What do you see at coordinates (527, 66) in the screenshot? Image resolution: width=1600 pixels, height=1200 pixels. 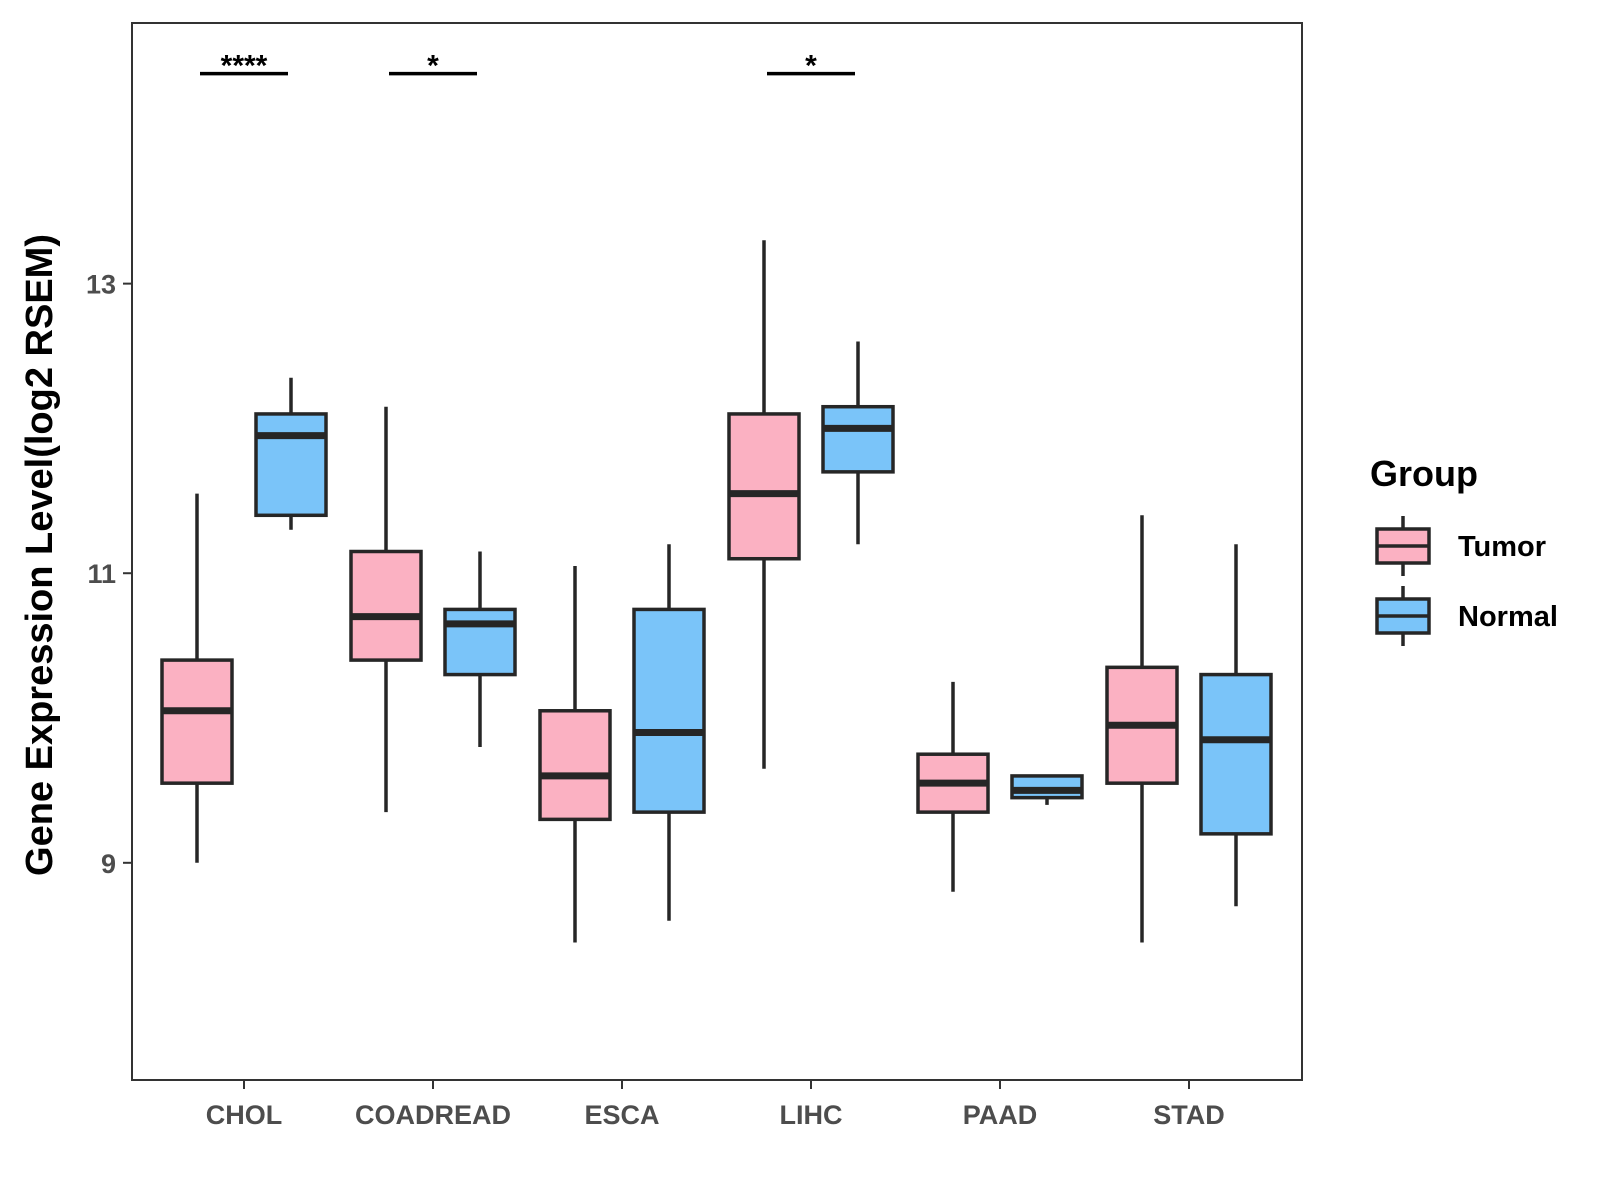 I see `significance-layer: **** * *` at bounding box center [527, 66].